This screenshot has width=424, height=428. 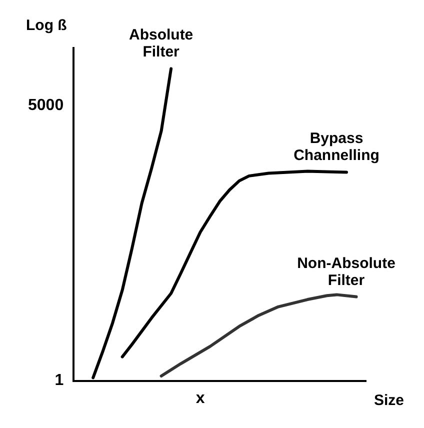 What do you see at coordinates (389, 400) in the screenshot?
I see `x-axis-title: Size` at bounding box center [389, 400].